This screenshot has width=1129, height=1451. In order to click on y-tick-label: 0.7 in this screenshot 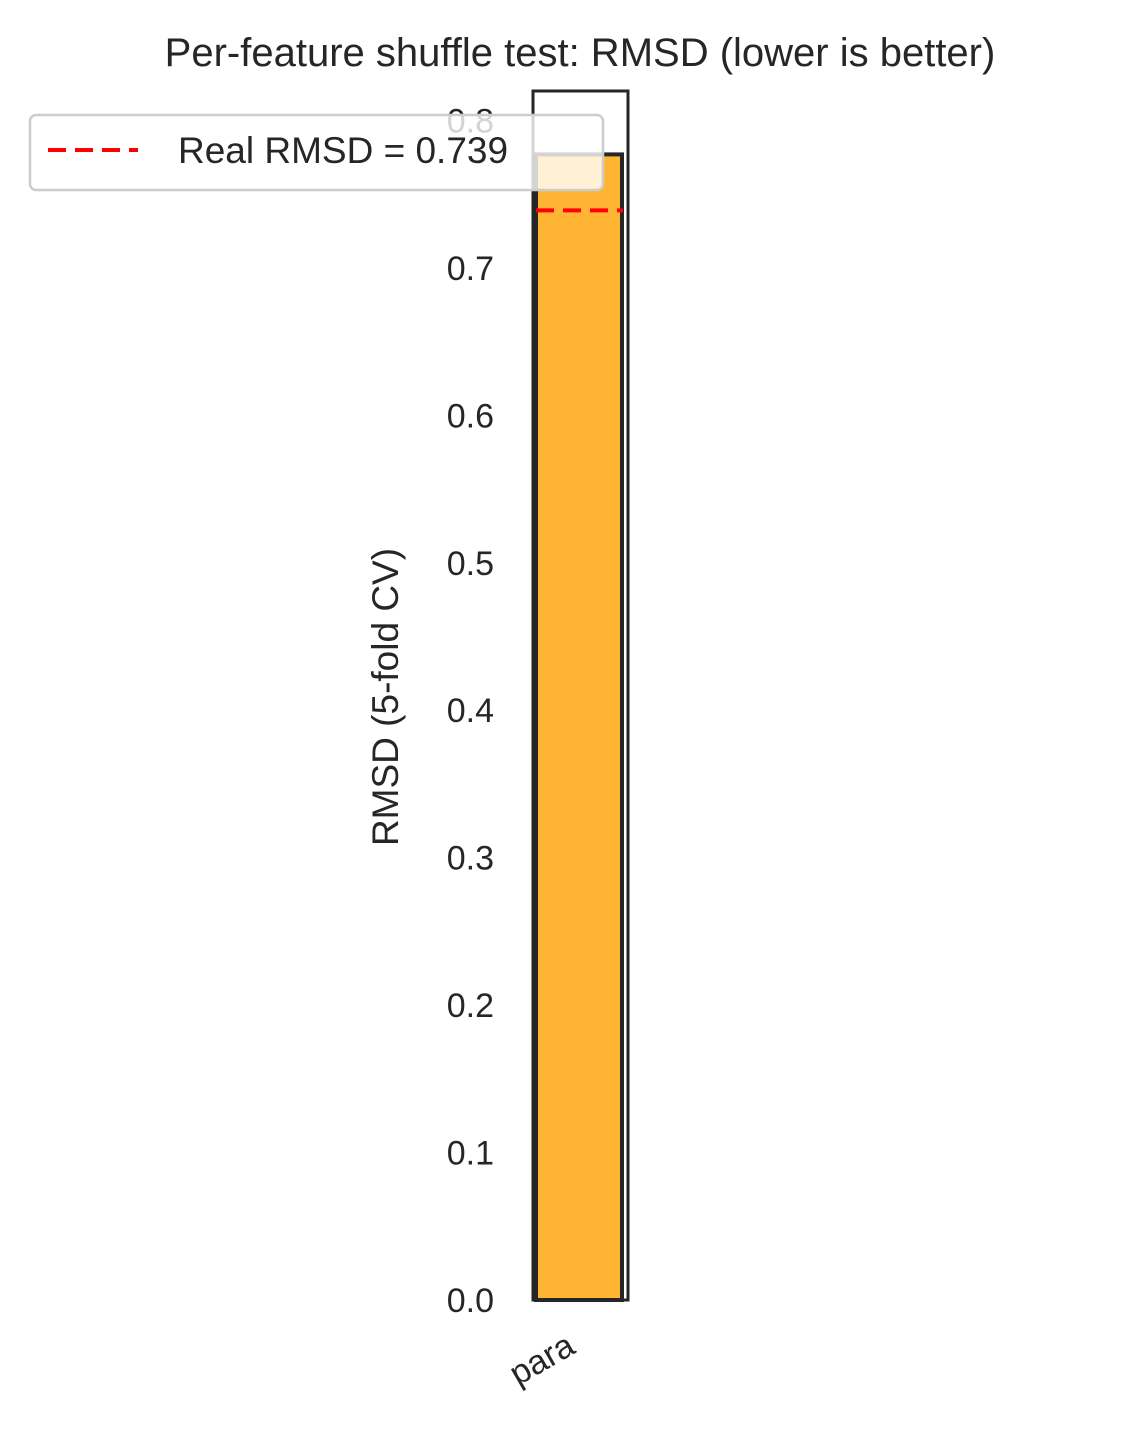, I will do `click(470, 269)`.